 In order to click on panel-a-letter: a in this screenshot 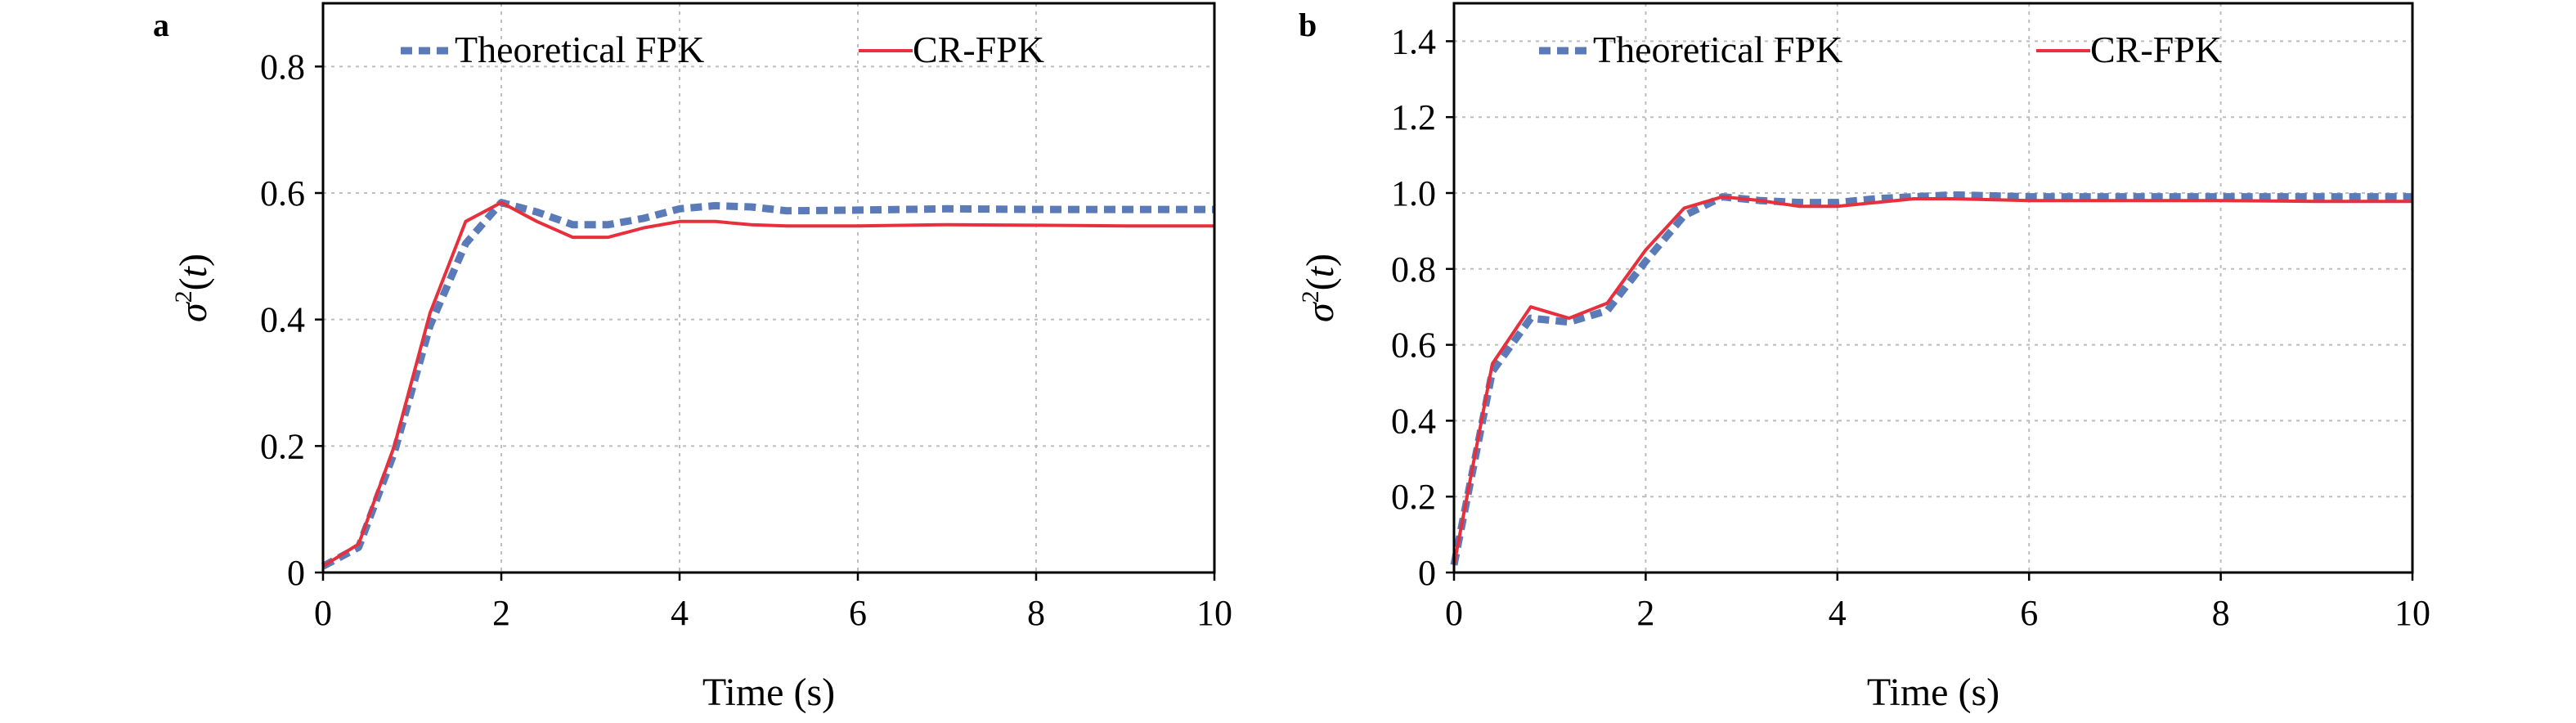, I will do `click(161, 25)`.